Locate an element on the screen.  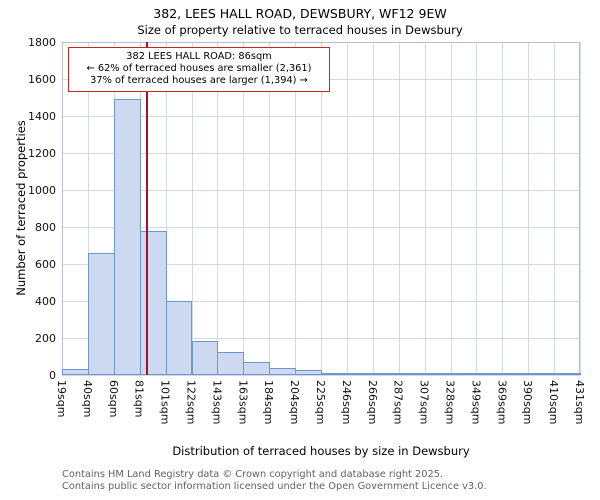
x-tick-label: 410sqm is located at coordinates (554, 402).